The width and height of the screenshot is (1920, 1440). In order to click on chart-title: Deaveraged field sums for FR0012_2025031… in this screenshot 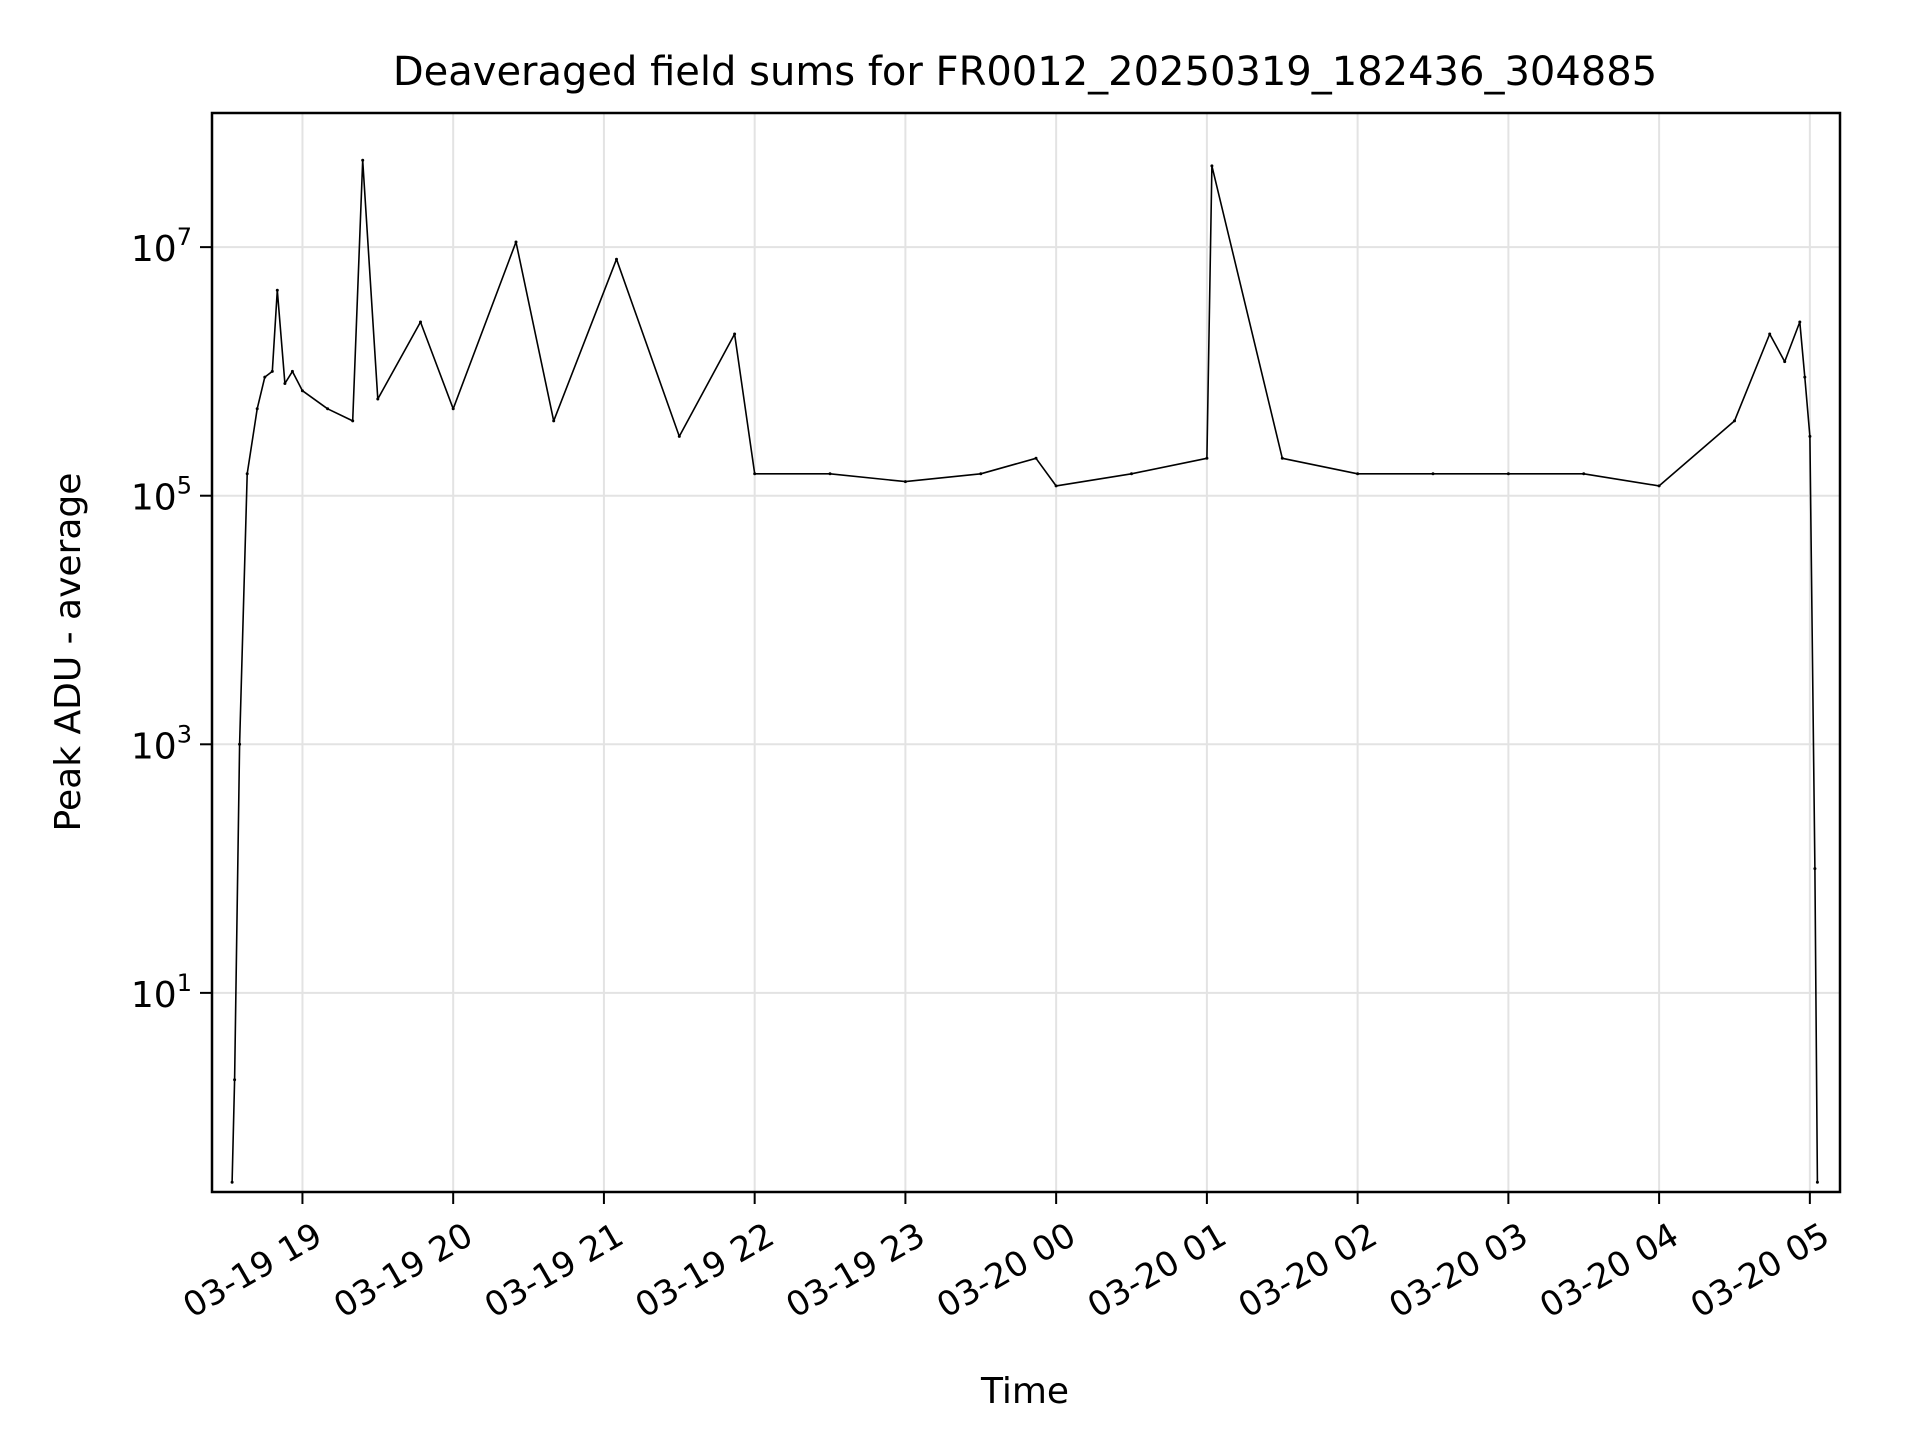, I will do `click(1025, 72)`.